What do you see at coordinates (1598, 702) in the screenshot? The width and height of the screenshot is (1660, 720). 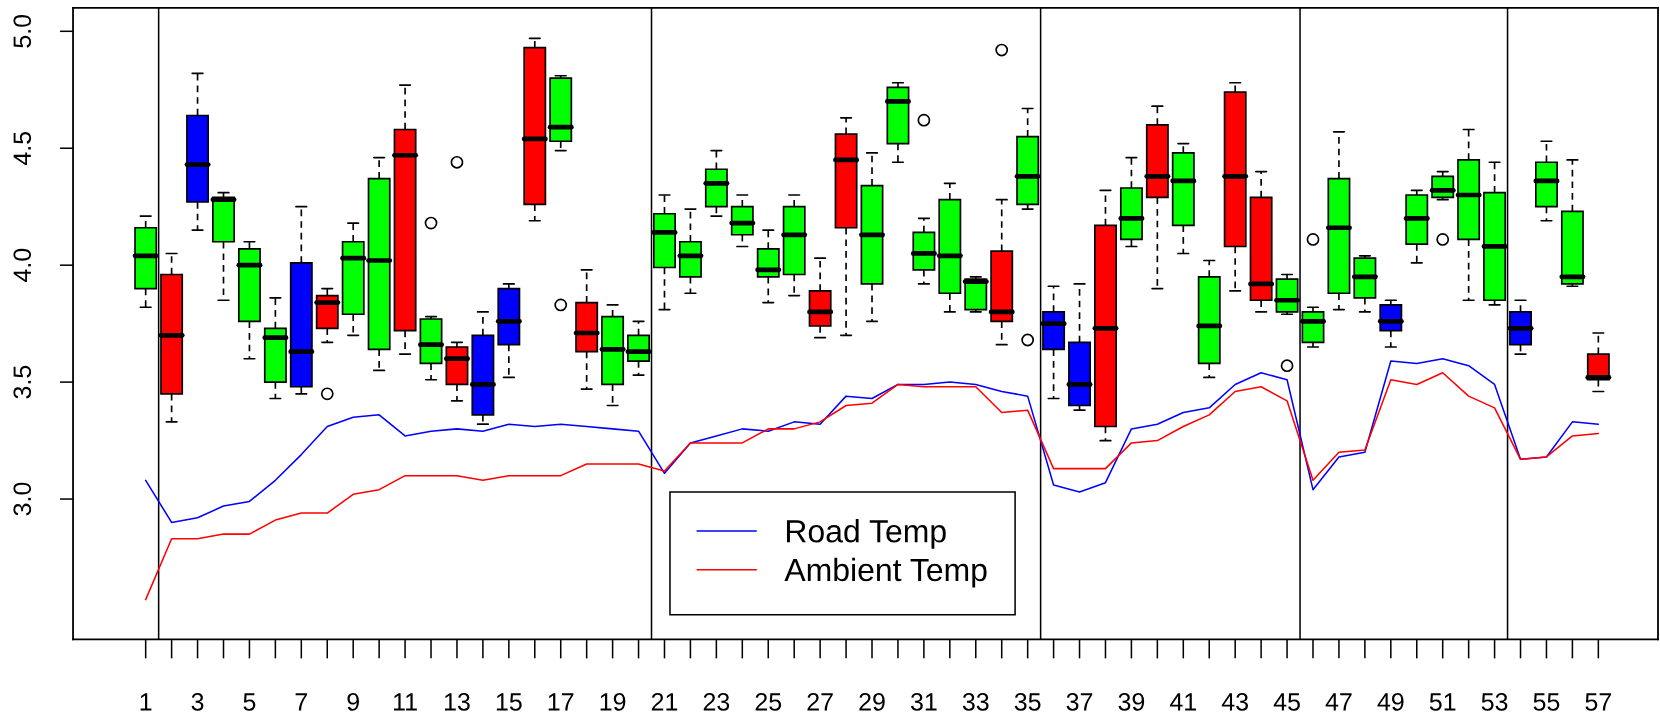 I see `x-tick-label: 57` at bounding box center [1598, 702].